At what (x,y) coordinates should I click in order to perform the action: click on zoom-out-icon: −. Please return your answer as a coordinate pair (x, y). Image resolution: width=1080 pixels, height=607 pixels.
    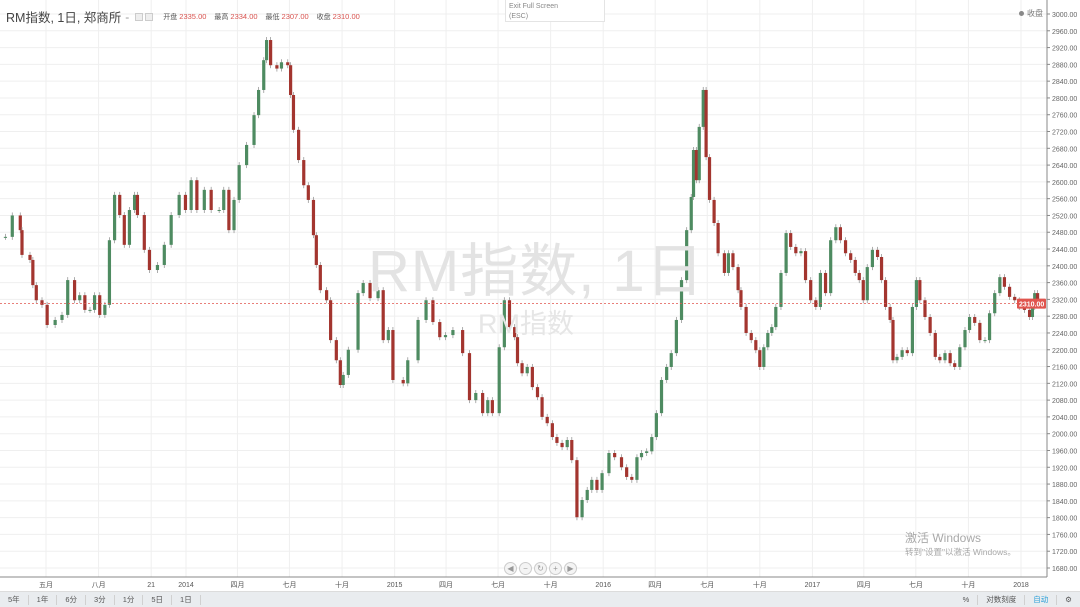
    Looking at the image, I should click on (525, 568).